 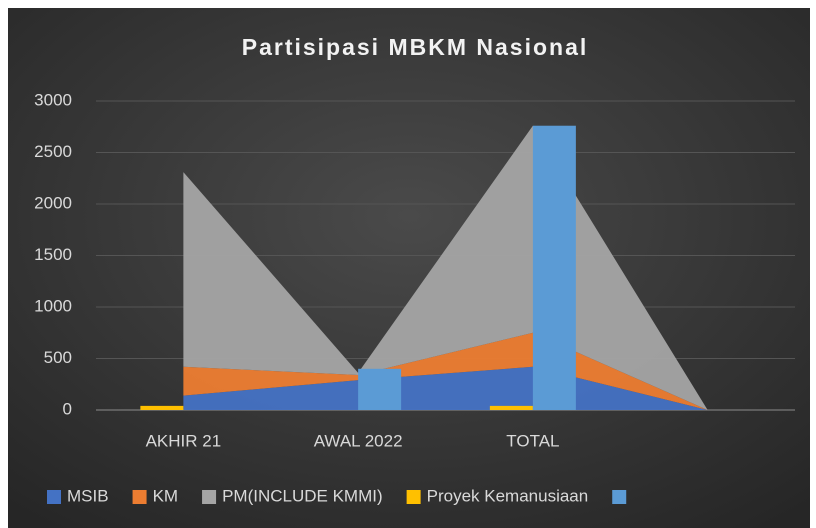 What do you see at coordinates (53, 254) in the screenshot?
I see `y-tick-label: 1500` at bounding box center [53, 254].